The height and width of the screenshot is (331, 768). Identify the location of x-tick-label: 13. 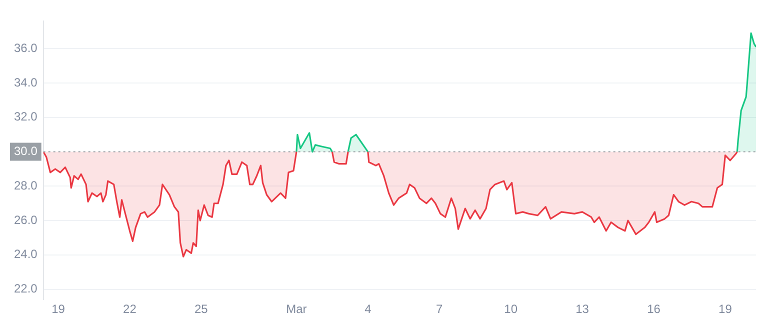
(583, 309).